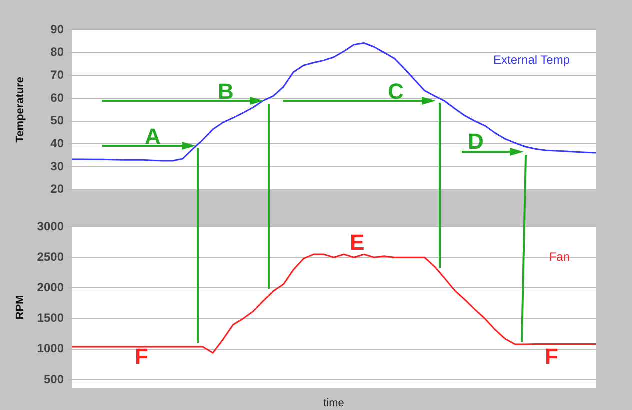 Image resolution: width=632 pixels, height=410 pixels. What do you see at coordinates (357, 242) in the screenshot?
I see `annotation: E` at bounding box center [357, 242].